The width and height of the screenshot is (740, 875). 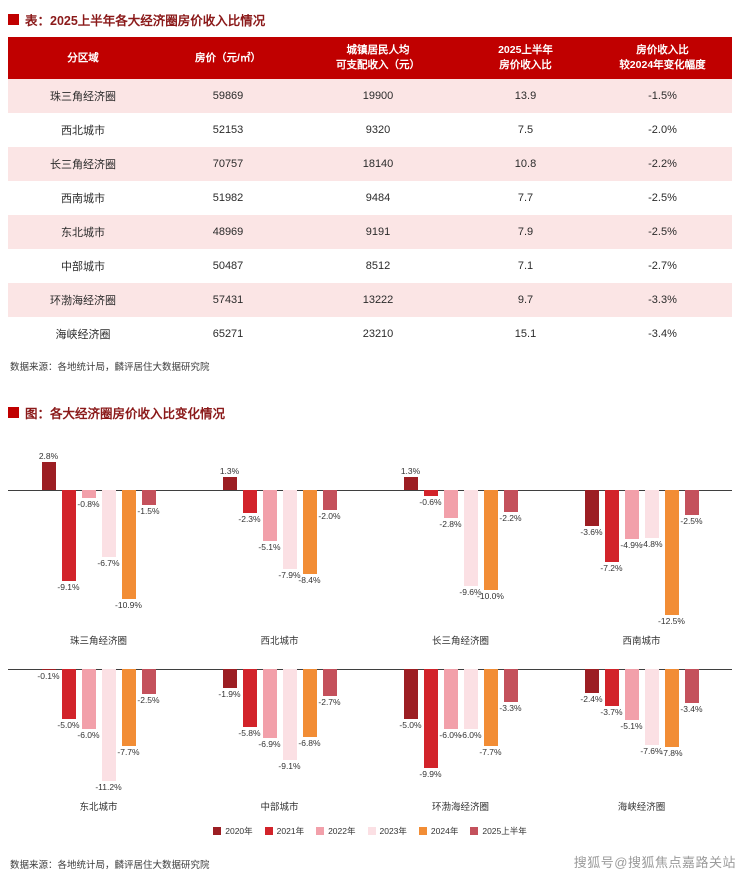 What do you see at coordinates (662, 96) in the screenshot?
I see `table-cell: -1.5%` at bounding box center [662, 96].